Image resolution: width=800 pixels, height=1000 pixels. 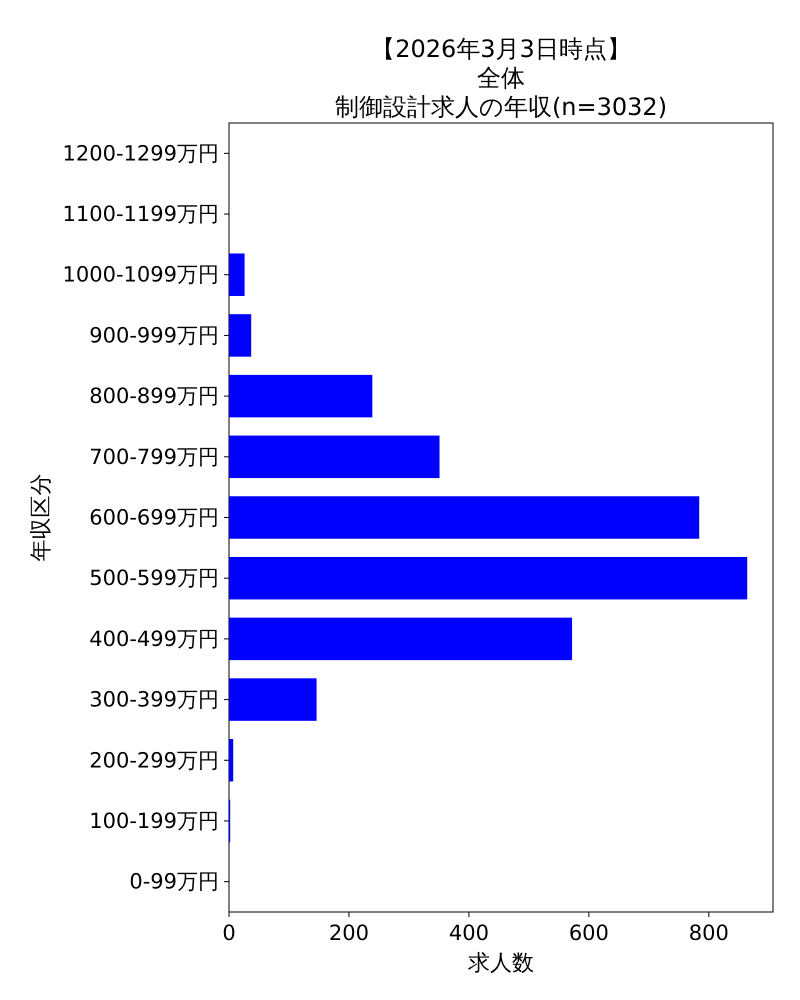 What do you see at coordinates (154, 760) in the screenshot?
I see `y-tick-label: 200-299万円` at bounding box center [154, 760].